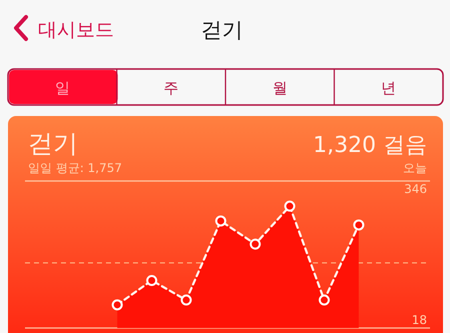  What do you see at coordinates (370, 145) in the screenshot?
I see `text: 1,320 걸음` at bounding box center [370, 145].